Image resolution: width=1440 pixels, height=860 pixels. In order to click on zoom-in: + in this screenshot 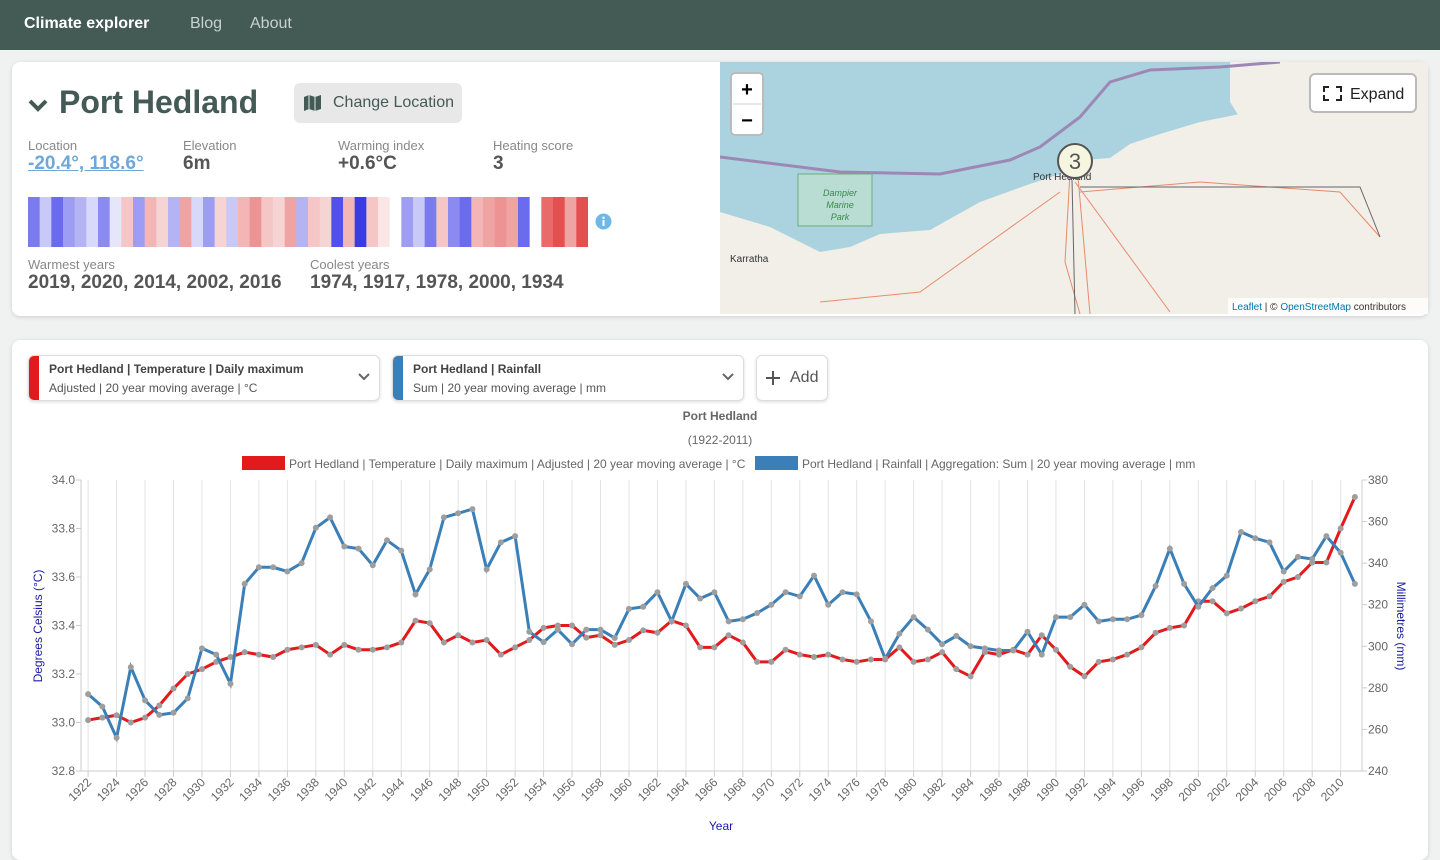, I will do `click(747, 90)`.